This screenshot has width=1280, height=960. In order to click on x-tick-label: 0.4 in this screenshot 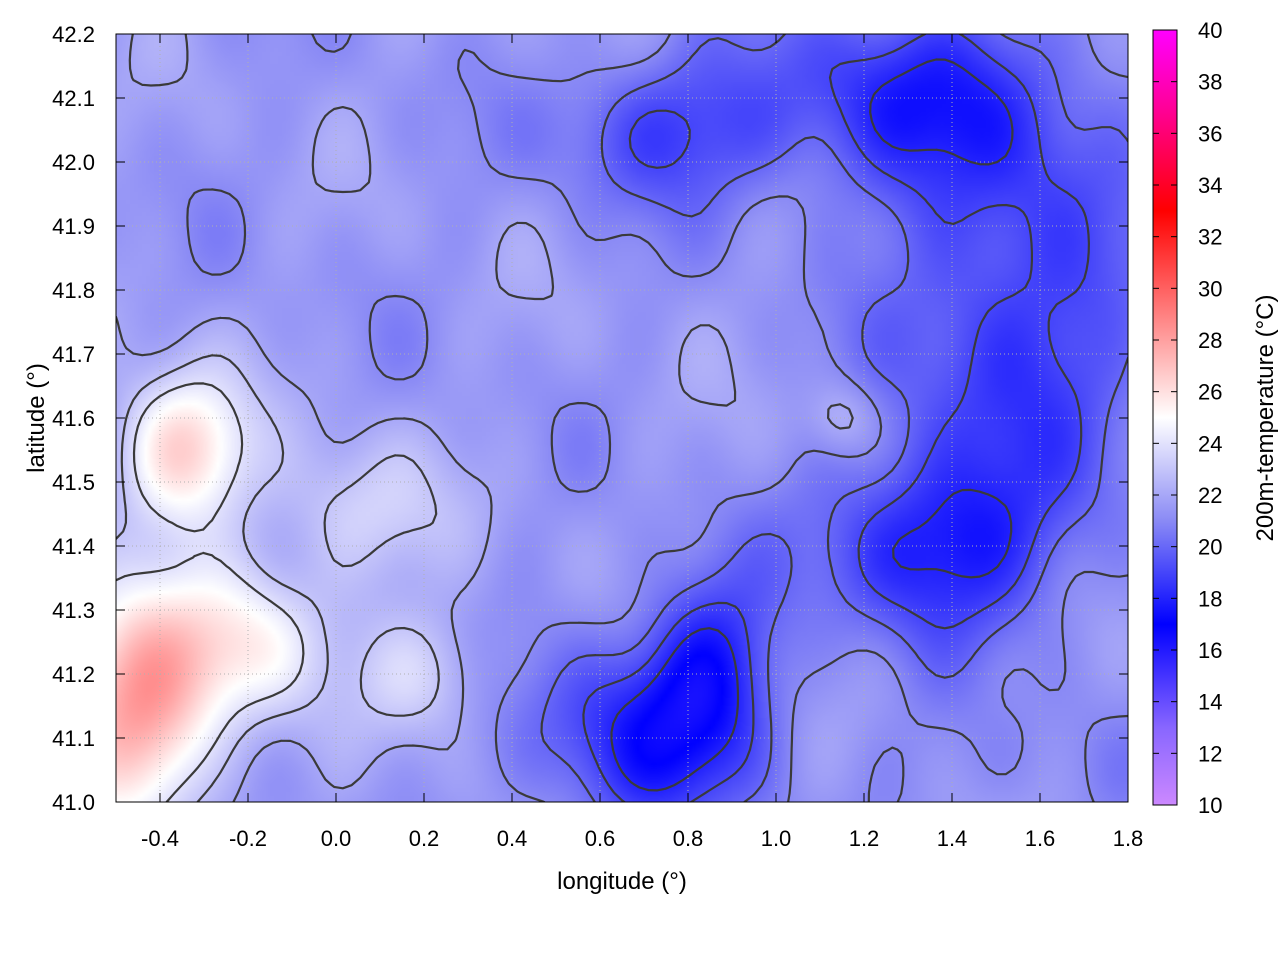, I will do `click(512, 838)`.